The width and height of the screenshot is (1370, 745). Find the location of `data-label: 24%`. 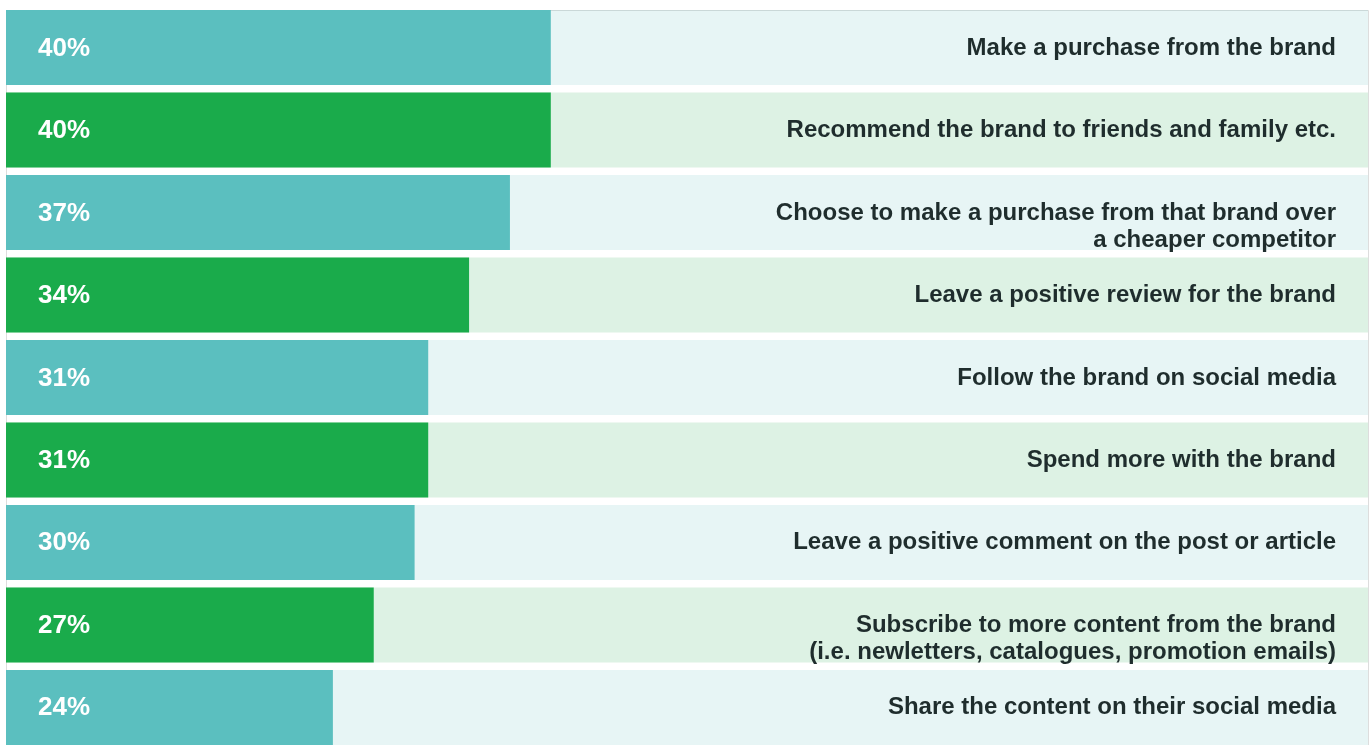

data-label: 24% is located at coordinates (64, 706).